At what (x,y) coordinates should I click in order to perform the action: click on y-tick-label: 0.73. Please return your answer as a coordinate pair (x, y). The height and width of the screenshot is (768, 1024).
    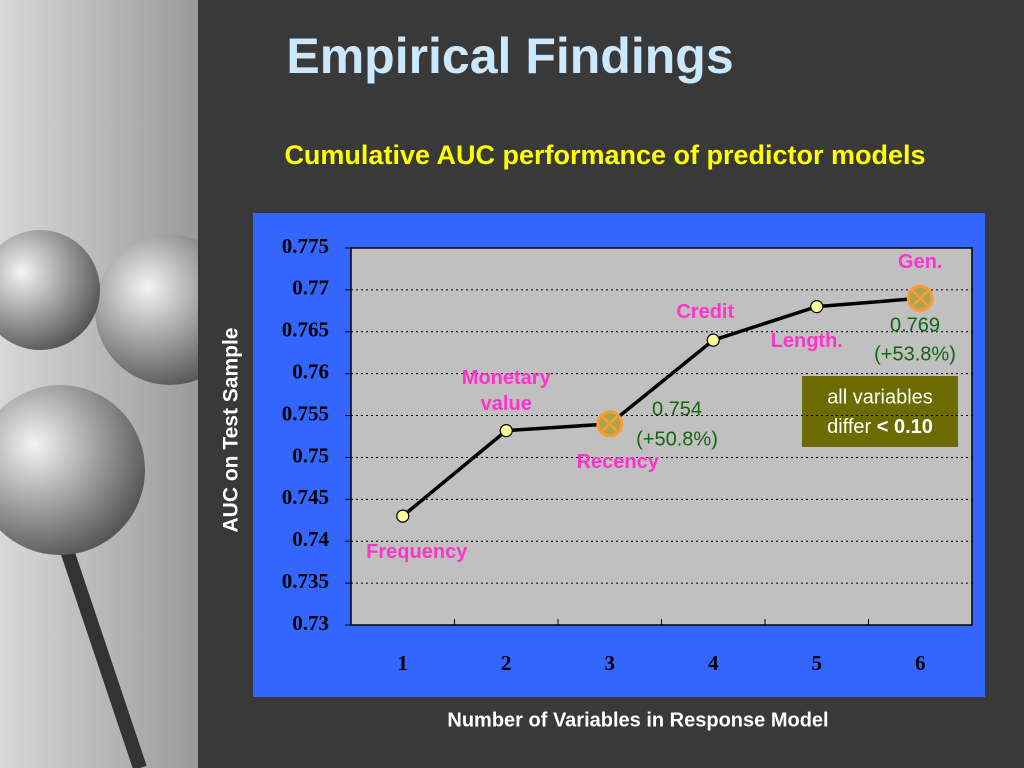
    Looking at the image, I should click on (310, 623).